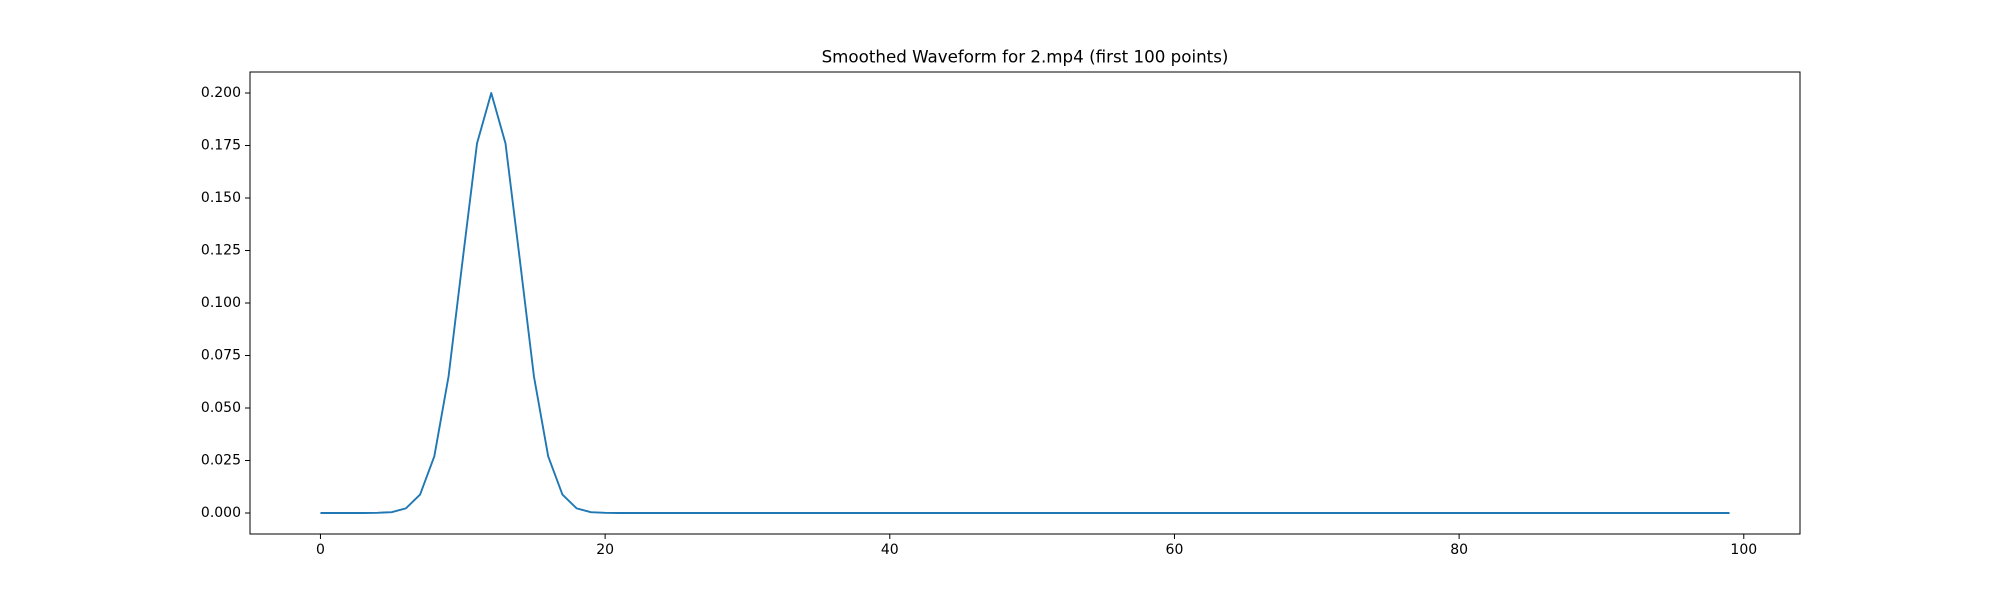  I want to click on y-tick-label: 0.025, so click(221, 461).